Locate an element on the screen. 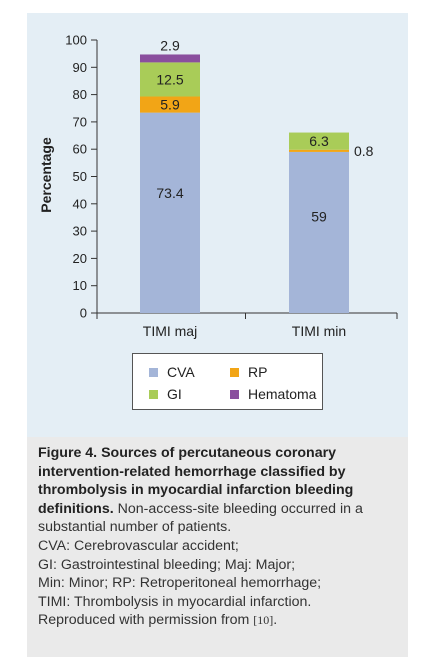  legend-swatch-rp is located at coordinates (234, 372).